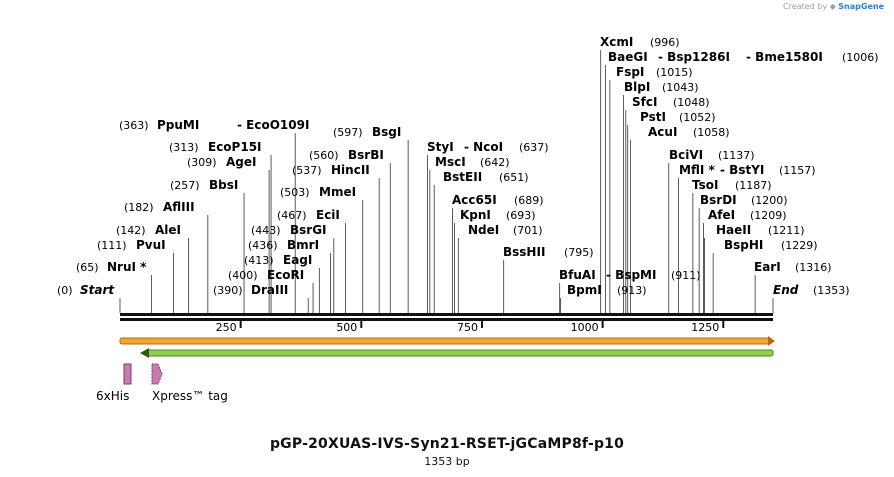  What do you see at coordinates (786, 290) in the screenshot?
I see `end-label: End` at bounding box center [786, 290].